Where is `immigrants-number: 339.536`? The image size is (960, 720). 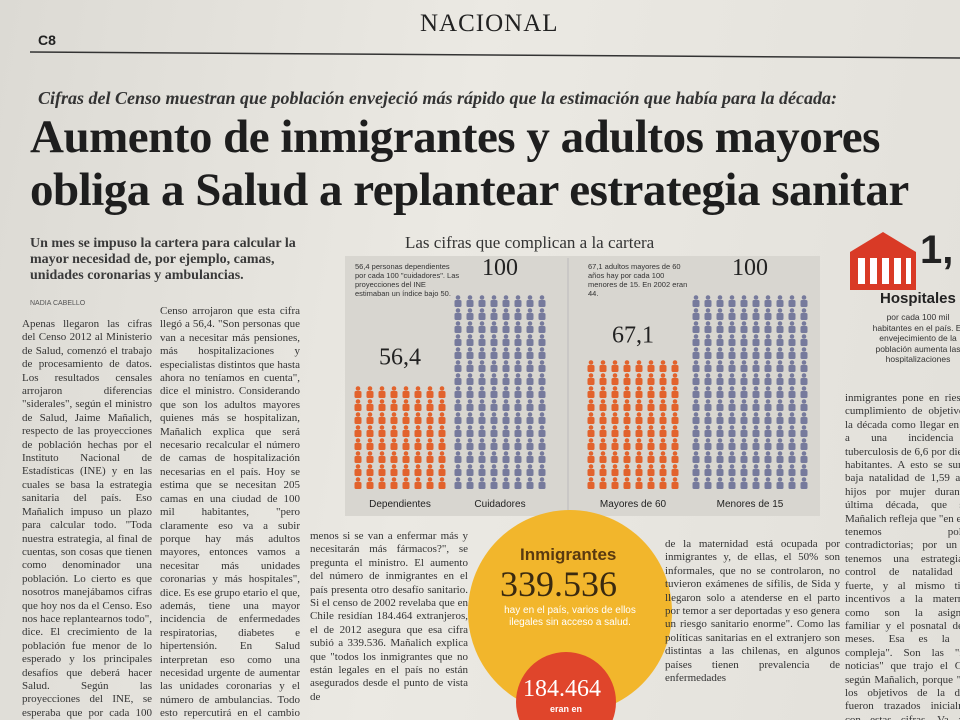 immigrants-number: 339.536 is located at coordinates (558, 584).